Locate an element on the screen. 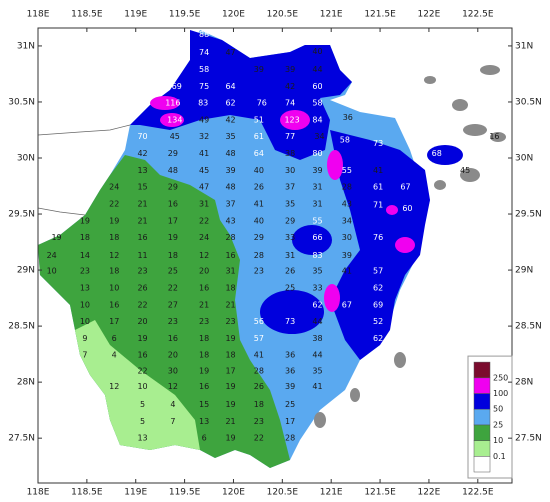 This screenshot has height=502, width=550. x-tick-label: 119.5E is located at coordinates (185, 493).